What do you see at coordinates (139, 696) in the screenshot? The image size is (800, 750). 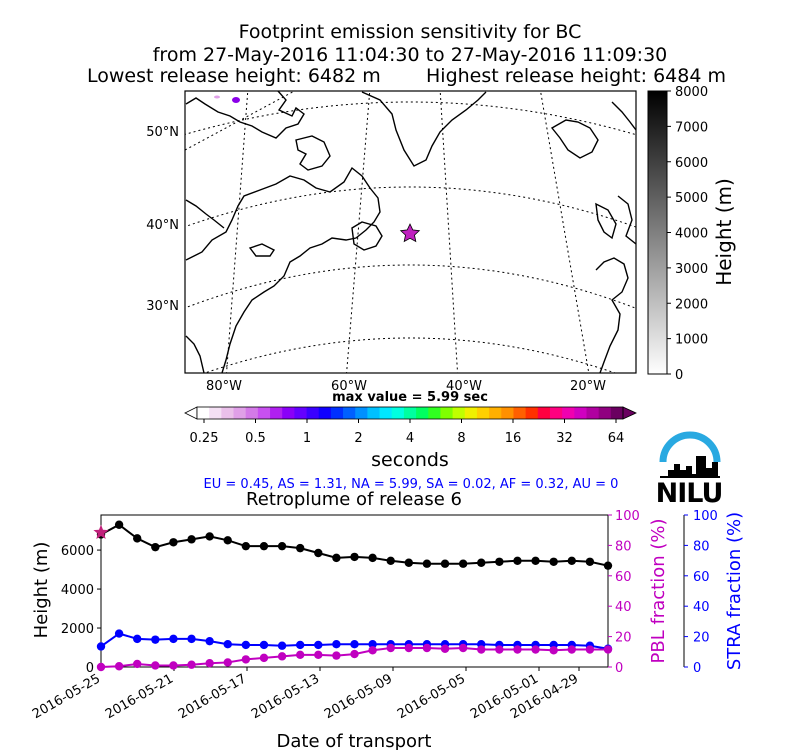 I see `x-tick-label: 2016-05-21` at bounding box center [139, 696].